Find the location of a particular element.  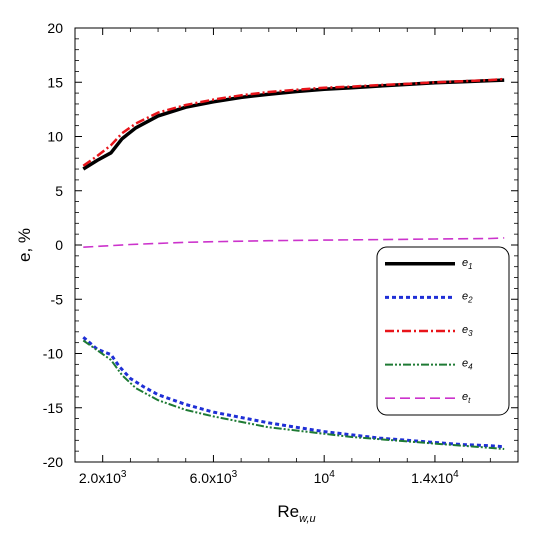

series-line-e3 is located at coordinates (293, 122).